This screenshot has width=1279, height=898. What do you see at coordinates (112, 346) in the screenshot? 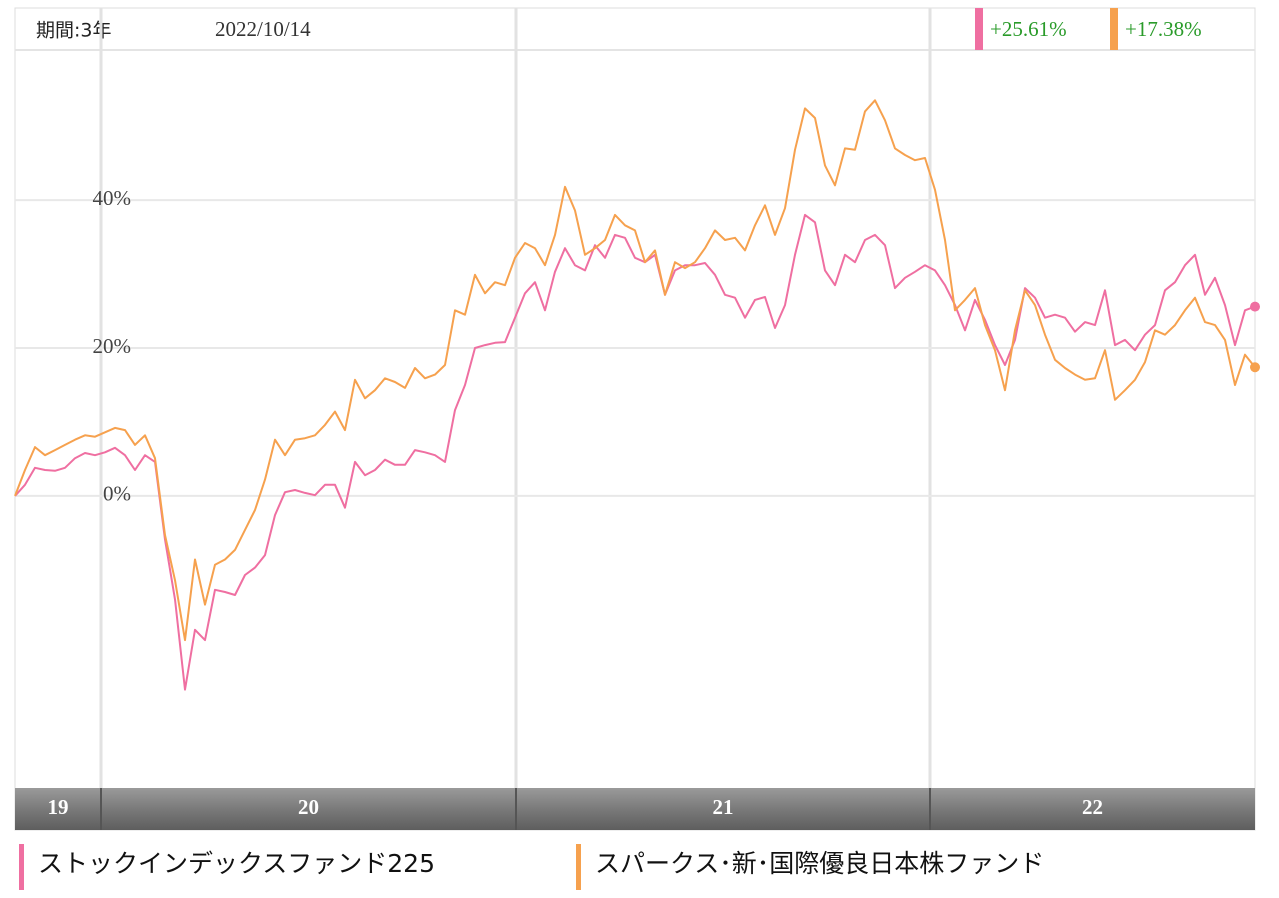
I see `y-tick-label: 20%` at bounding box center [112, 346].